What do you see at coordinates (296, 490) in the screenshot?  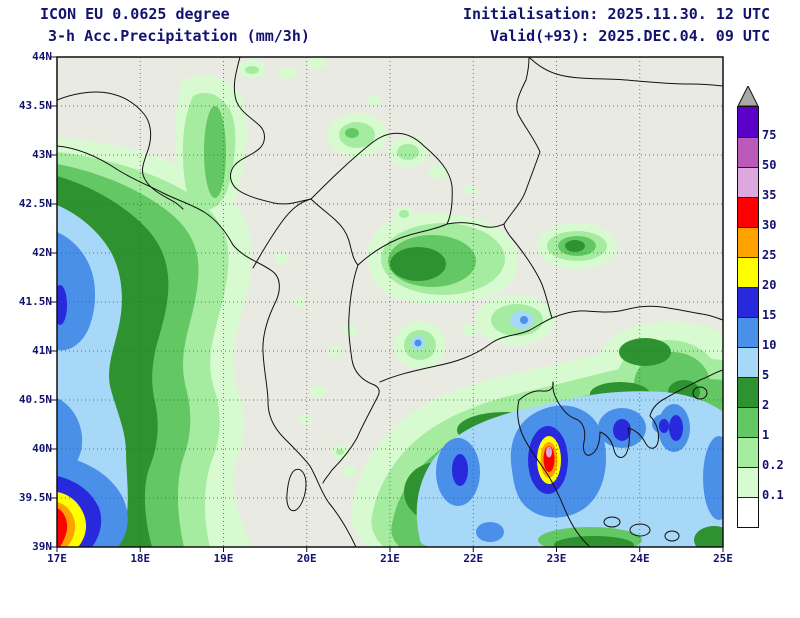 I see `corfu-island` at bounding box center [296, 490].